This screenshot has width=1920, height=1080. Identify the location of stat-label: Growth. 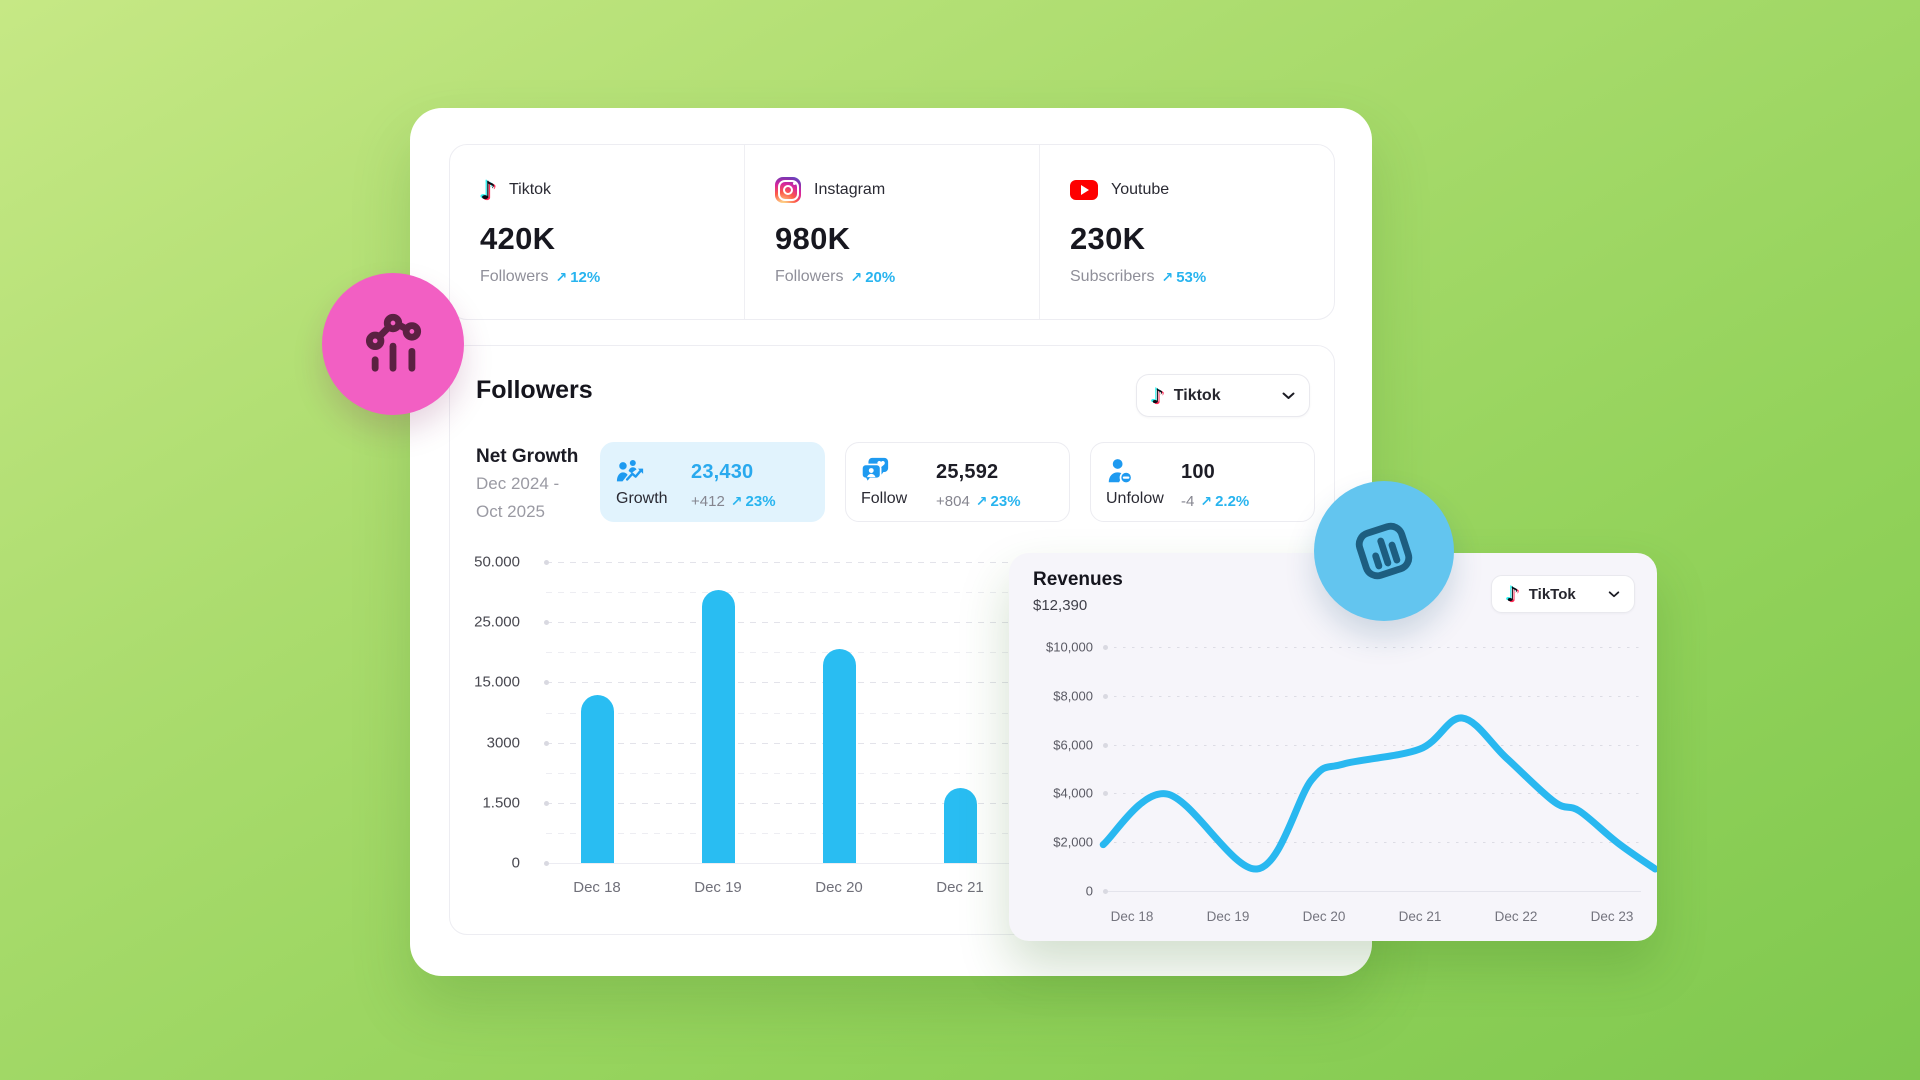
(642, 498).